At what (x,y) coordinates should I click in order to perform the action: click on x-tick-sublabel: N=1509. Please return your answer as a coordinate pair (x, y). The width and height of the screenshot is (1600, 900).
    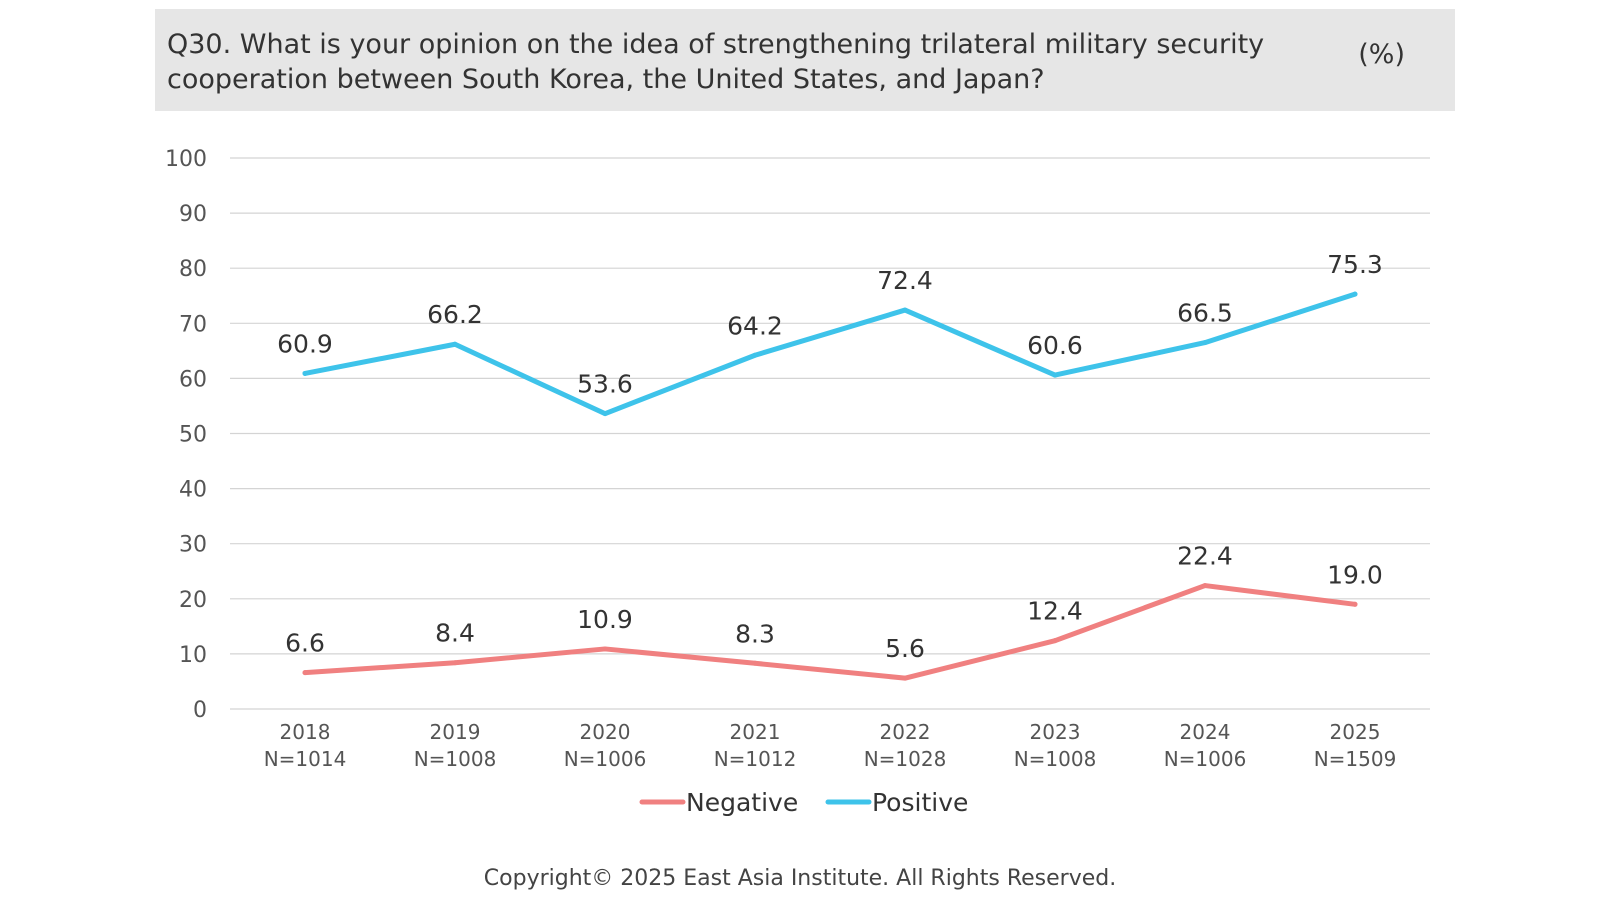
    Looking at the image, I should click on (1355, 759).